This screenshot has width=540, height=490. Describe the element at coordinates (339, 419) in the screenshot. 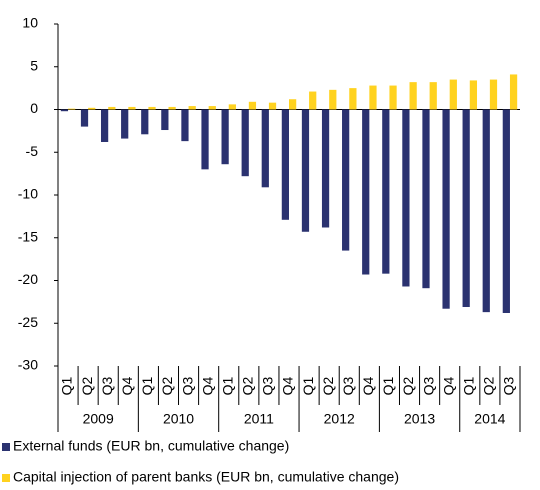

I see `group-label: 2012` at that location.